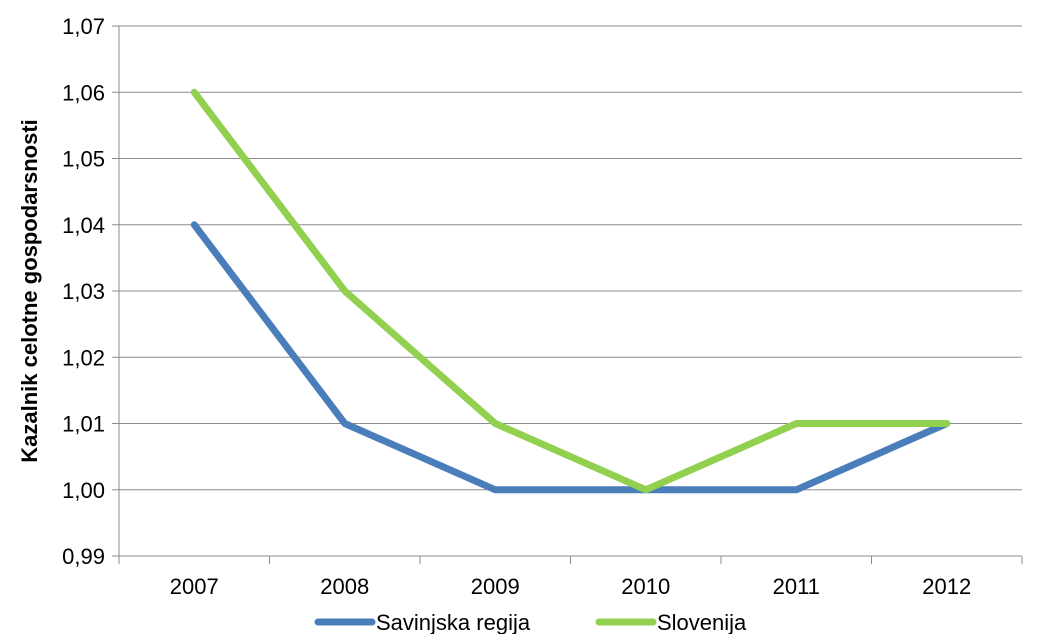 This screenshot has width=1044, height=639. What do you see at coordinates (946, 586) in the screenshot?
I see `x-tick-label: 2012` at bounding box center [946, 586].